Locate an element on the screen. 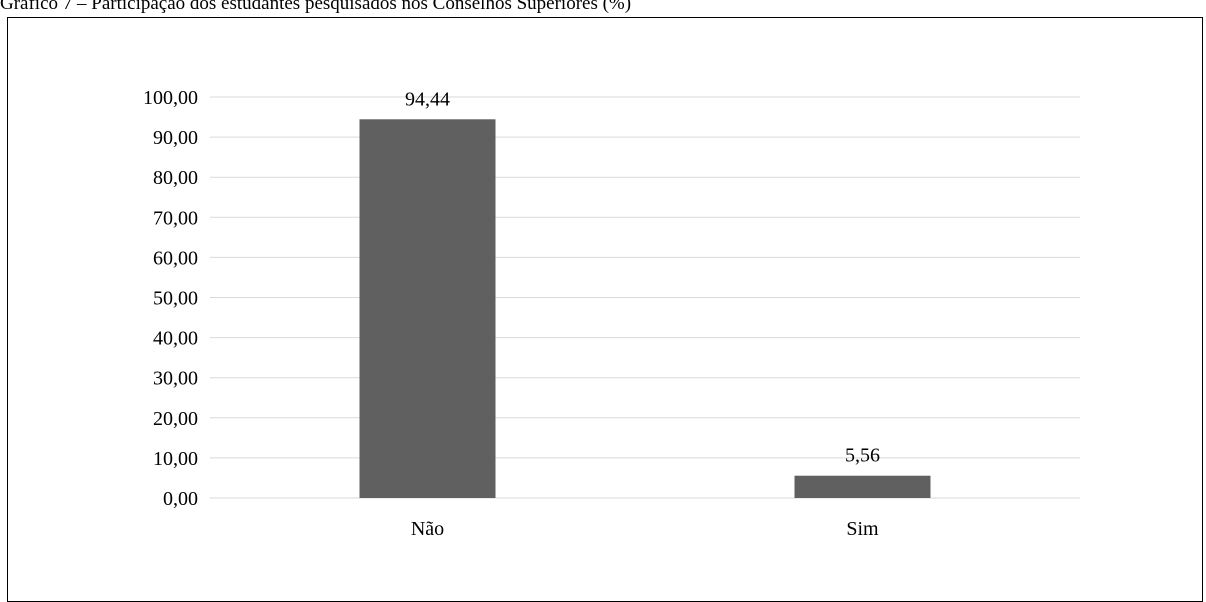 The width and height of the screenshot is (1206, 602). y-tick-label: 60,00 is located at coordinates (175, 258).